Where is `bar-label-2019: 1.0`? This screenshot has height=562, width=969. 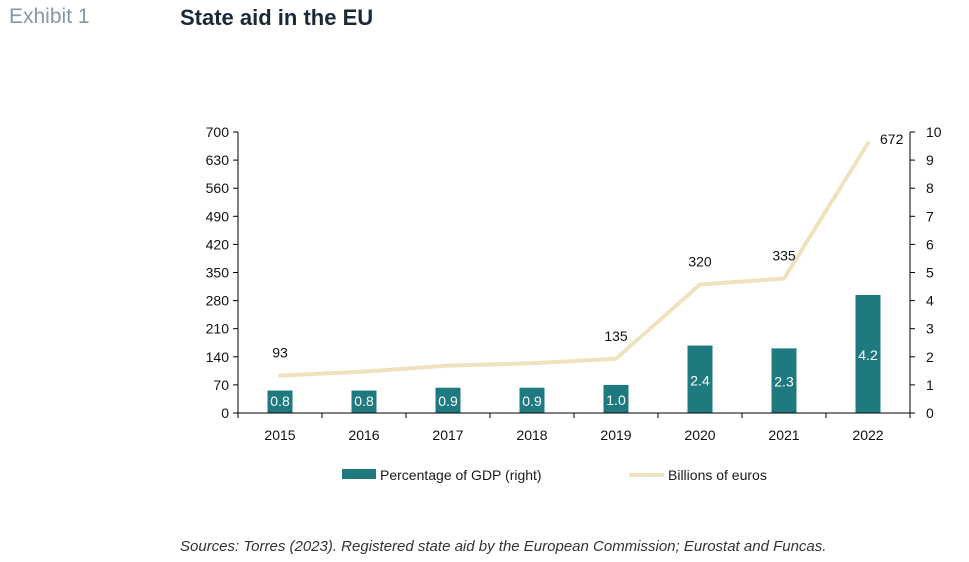
bar-label-2019: 1.0 is located at coordinates (616, 400).